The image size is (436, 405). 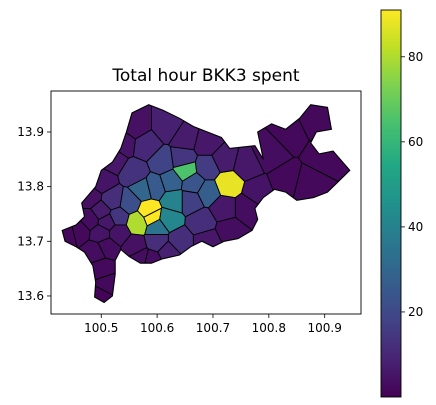 I want to click on colorbar-tick-label: 20, so click(x=415, y=312).